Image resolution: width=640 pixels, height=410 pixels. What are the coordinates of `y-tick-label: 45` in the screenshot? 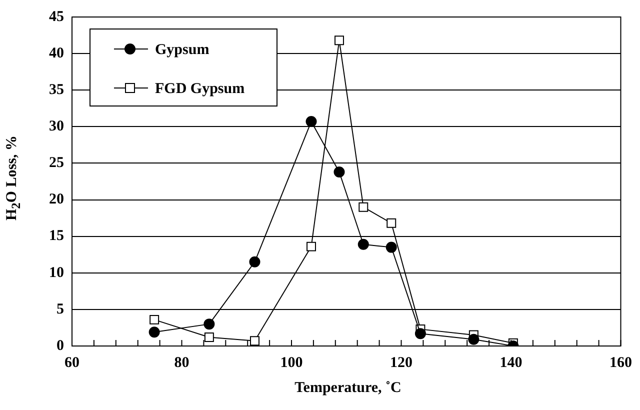 It's located at (56, 16).